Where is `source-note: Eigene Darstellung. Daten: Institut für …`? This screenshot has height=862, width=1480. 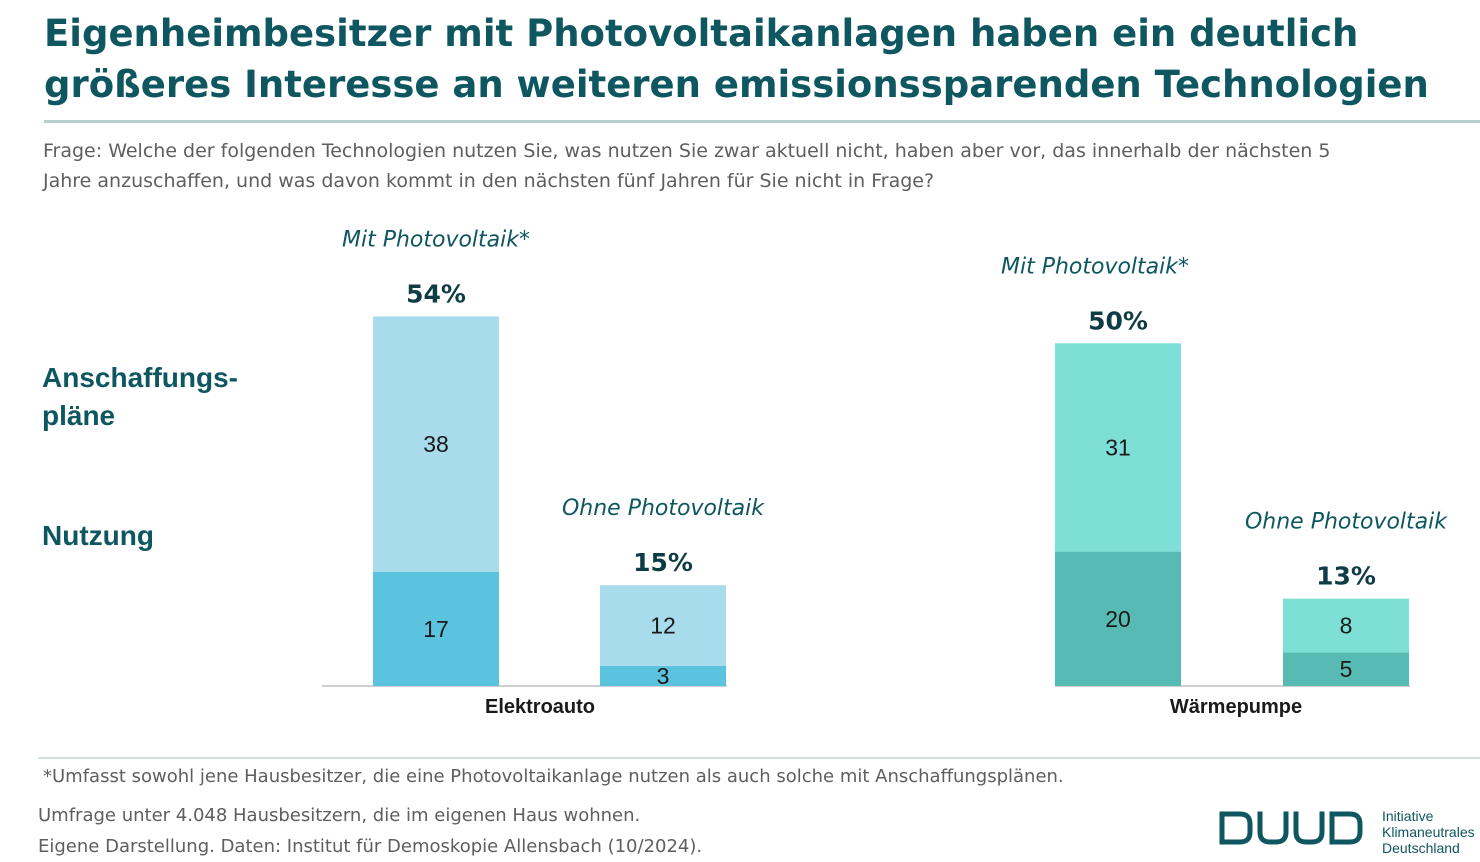
source-note: Eigene Darstellung. Daten: Institut für … is located at coordinates (370, 846).